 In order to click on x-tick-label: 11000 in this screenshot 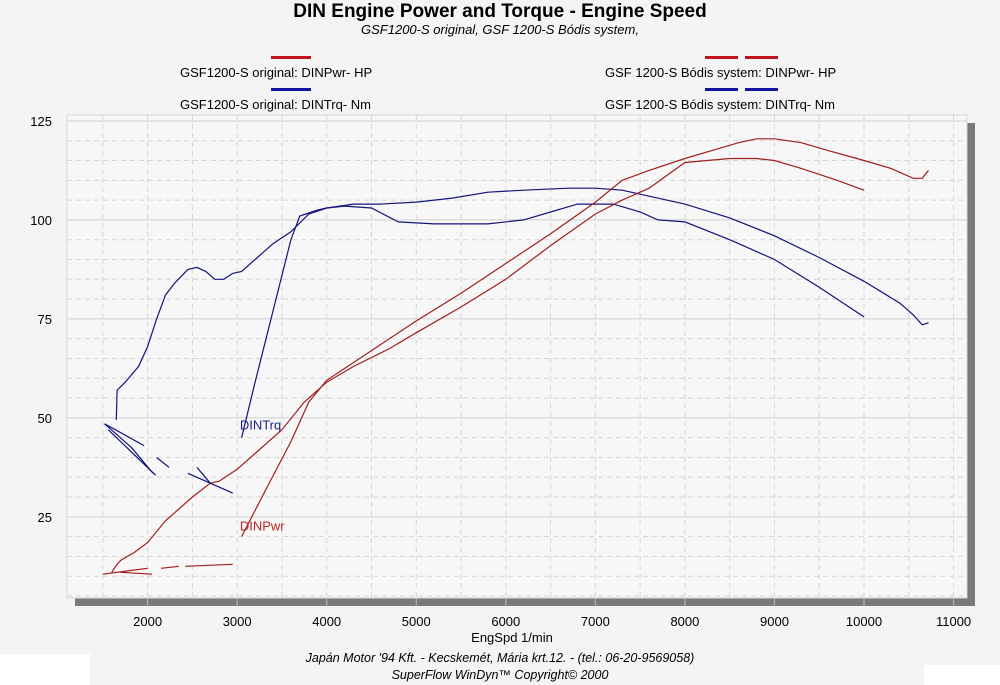, I will do `click(953, 621)`.